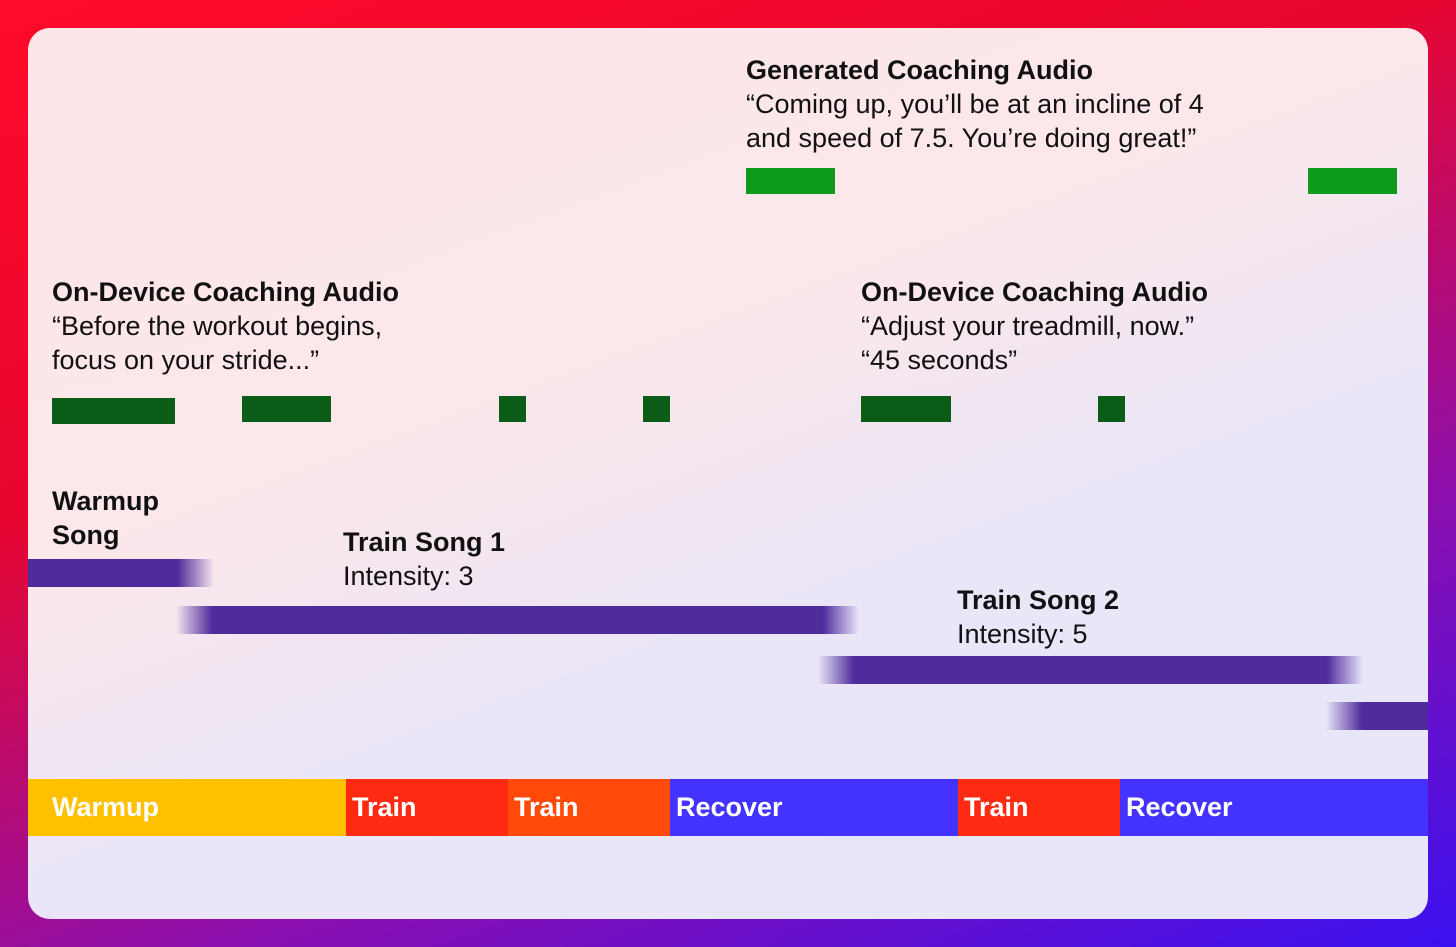 This screenshot has height=947, width=1456. What do you see at coordinates (226, 292) in the screenshot?
I see `device-coaching-title-1: On-Device Coaching Audio` at bounding box center [226, 292].